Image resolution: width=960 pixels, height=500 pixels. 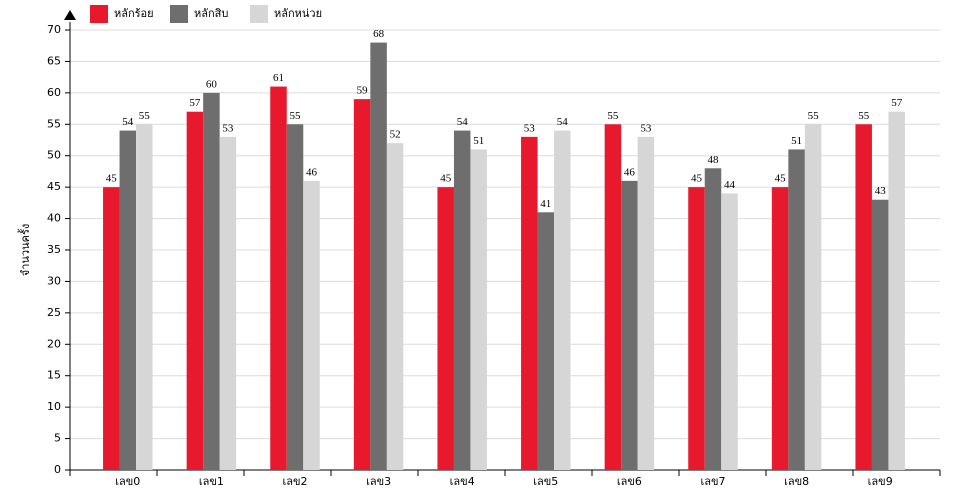 What do you see at coordinates (298, 13) in the screenshot?
I see `legend-label: หลักหน่วย` at bounding box center [298, 13].